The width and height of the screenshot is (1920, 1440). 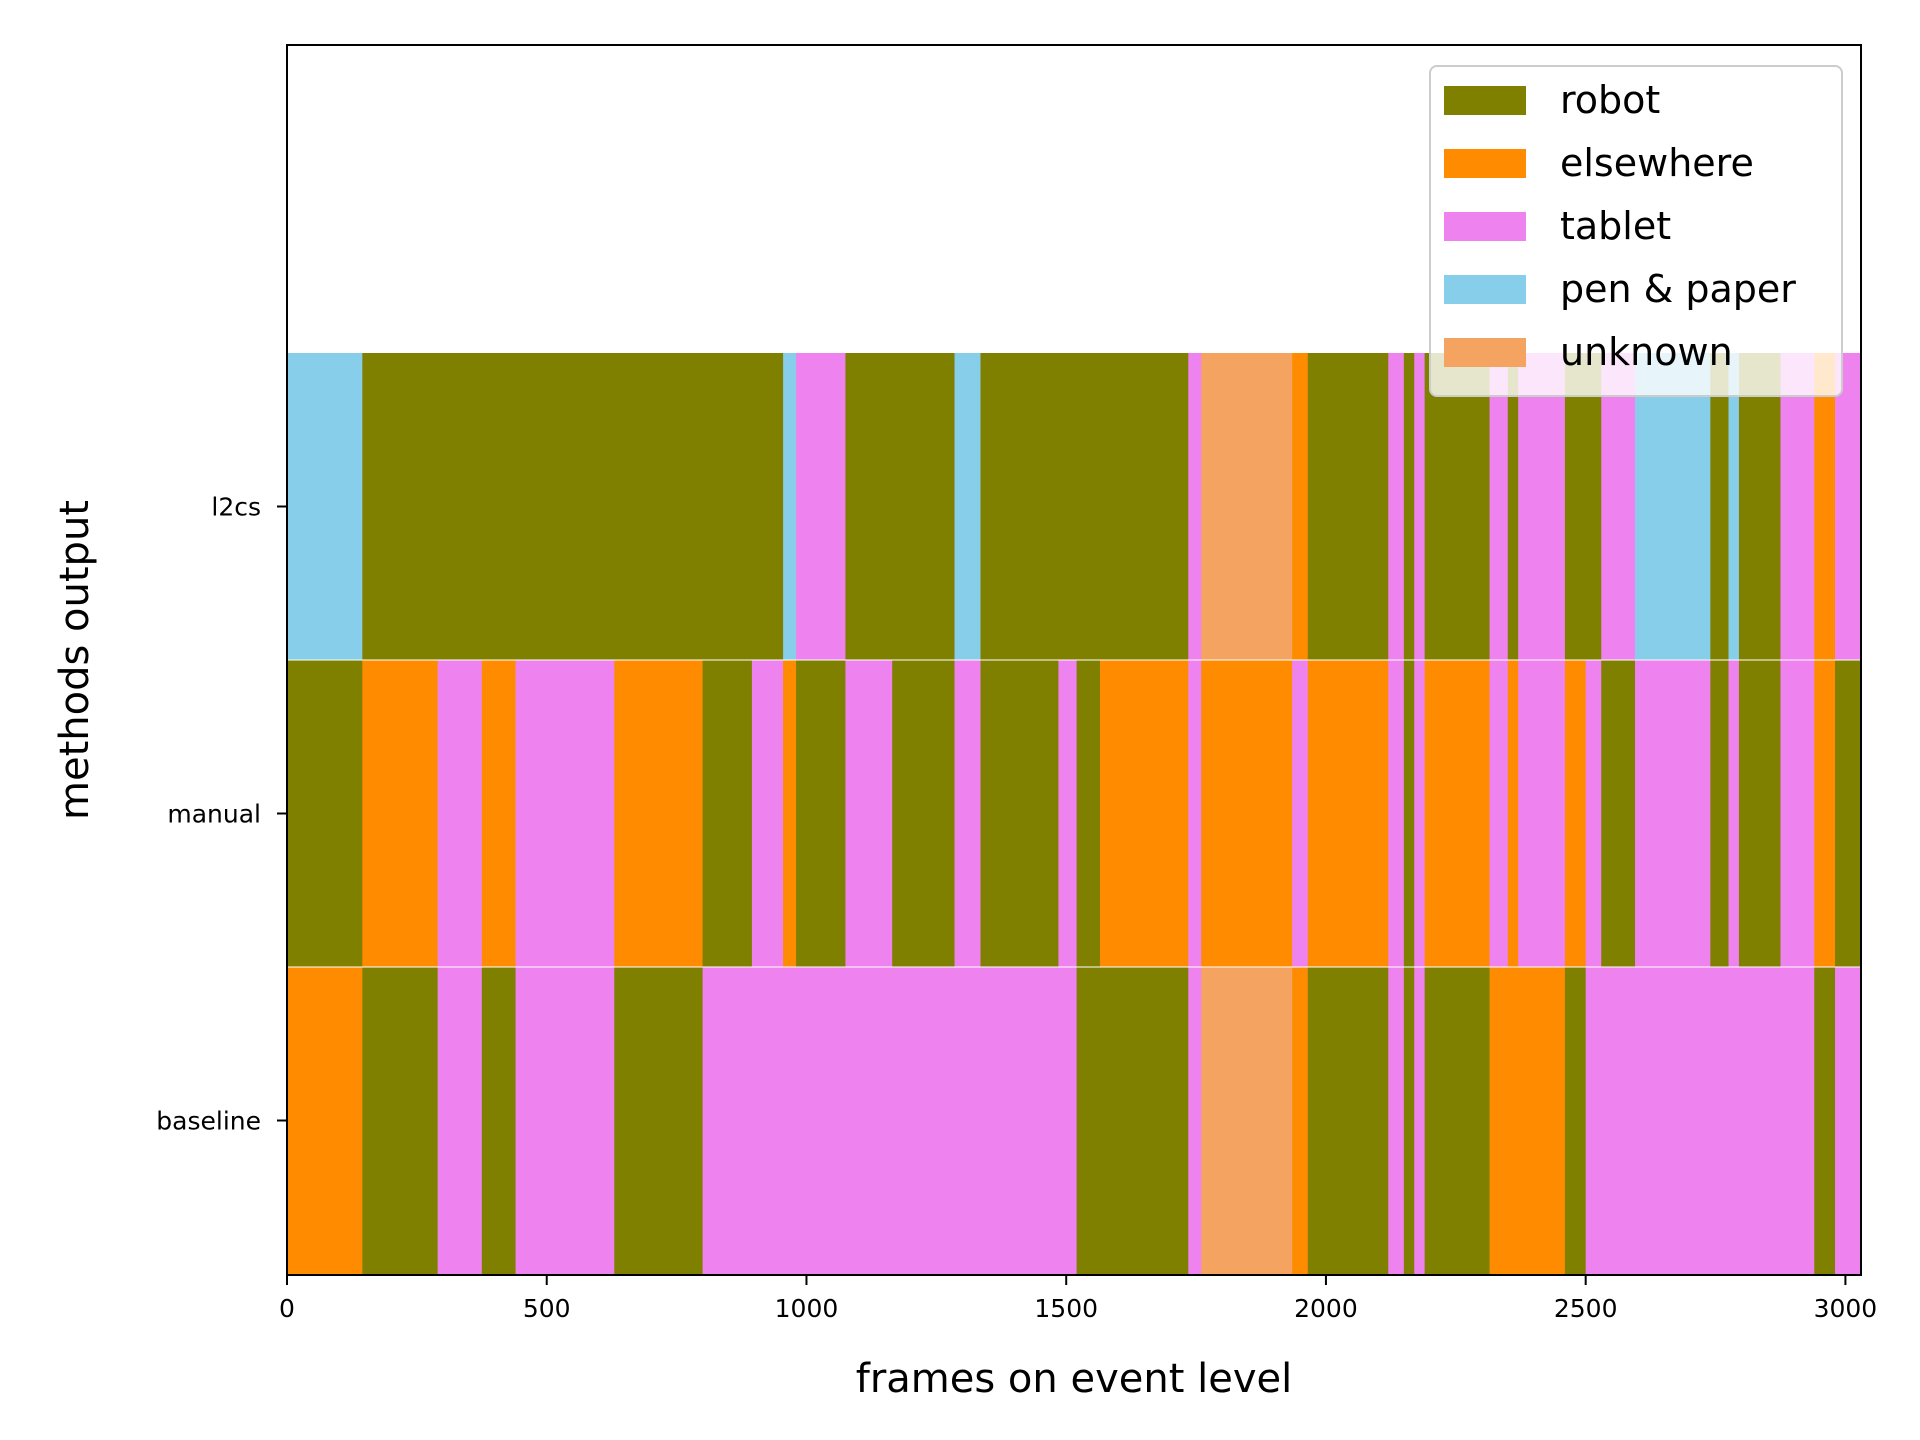 I want to click on y-tick-label-l2cs: l2cs, so click(x=236, y=507).